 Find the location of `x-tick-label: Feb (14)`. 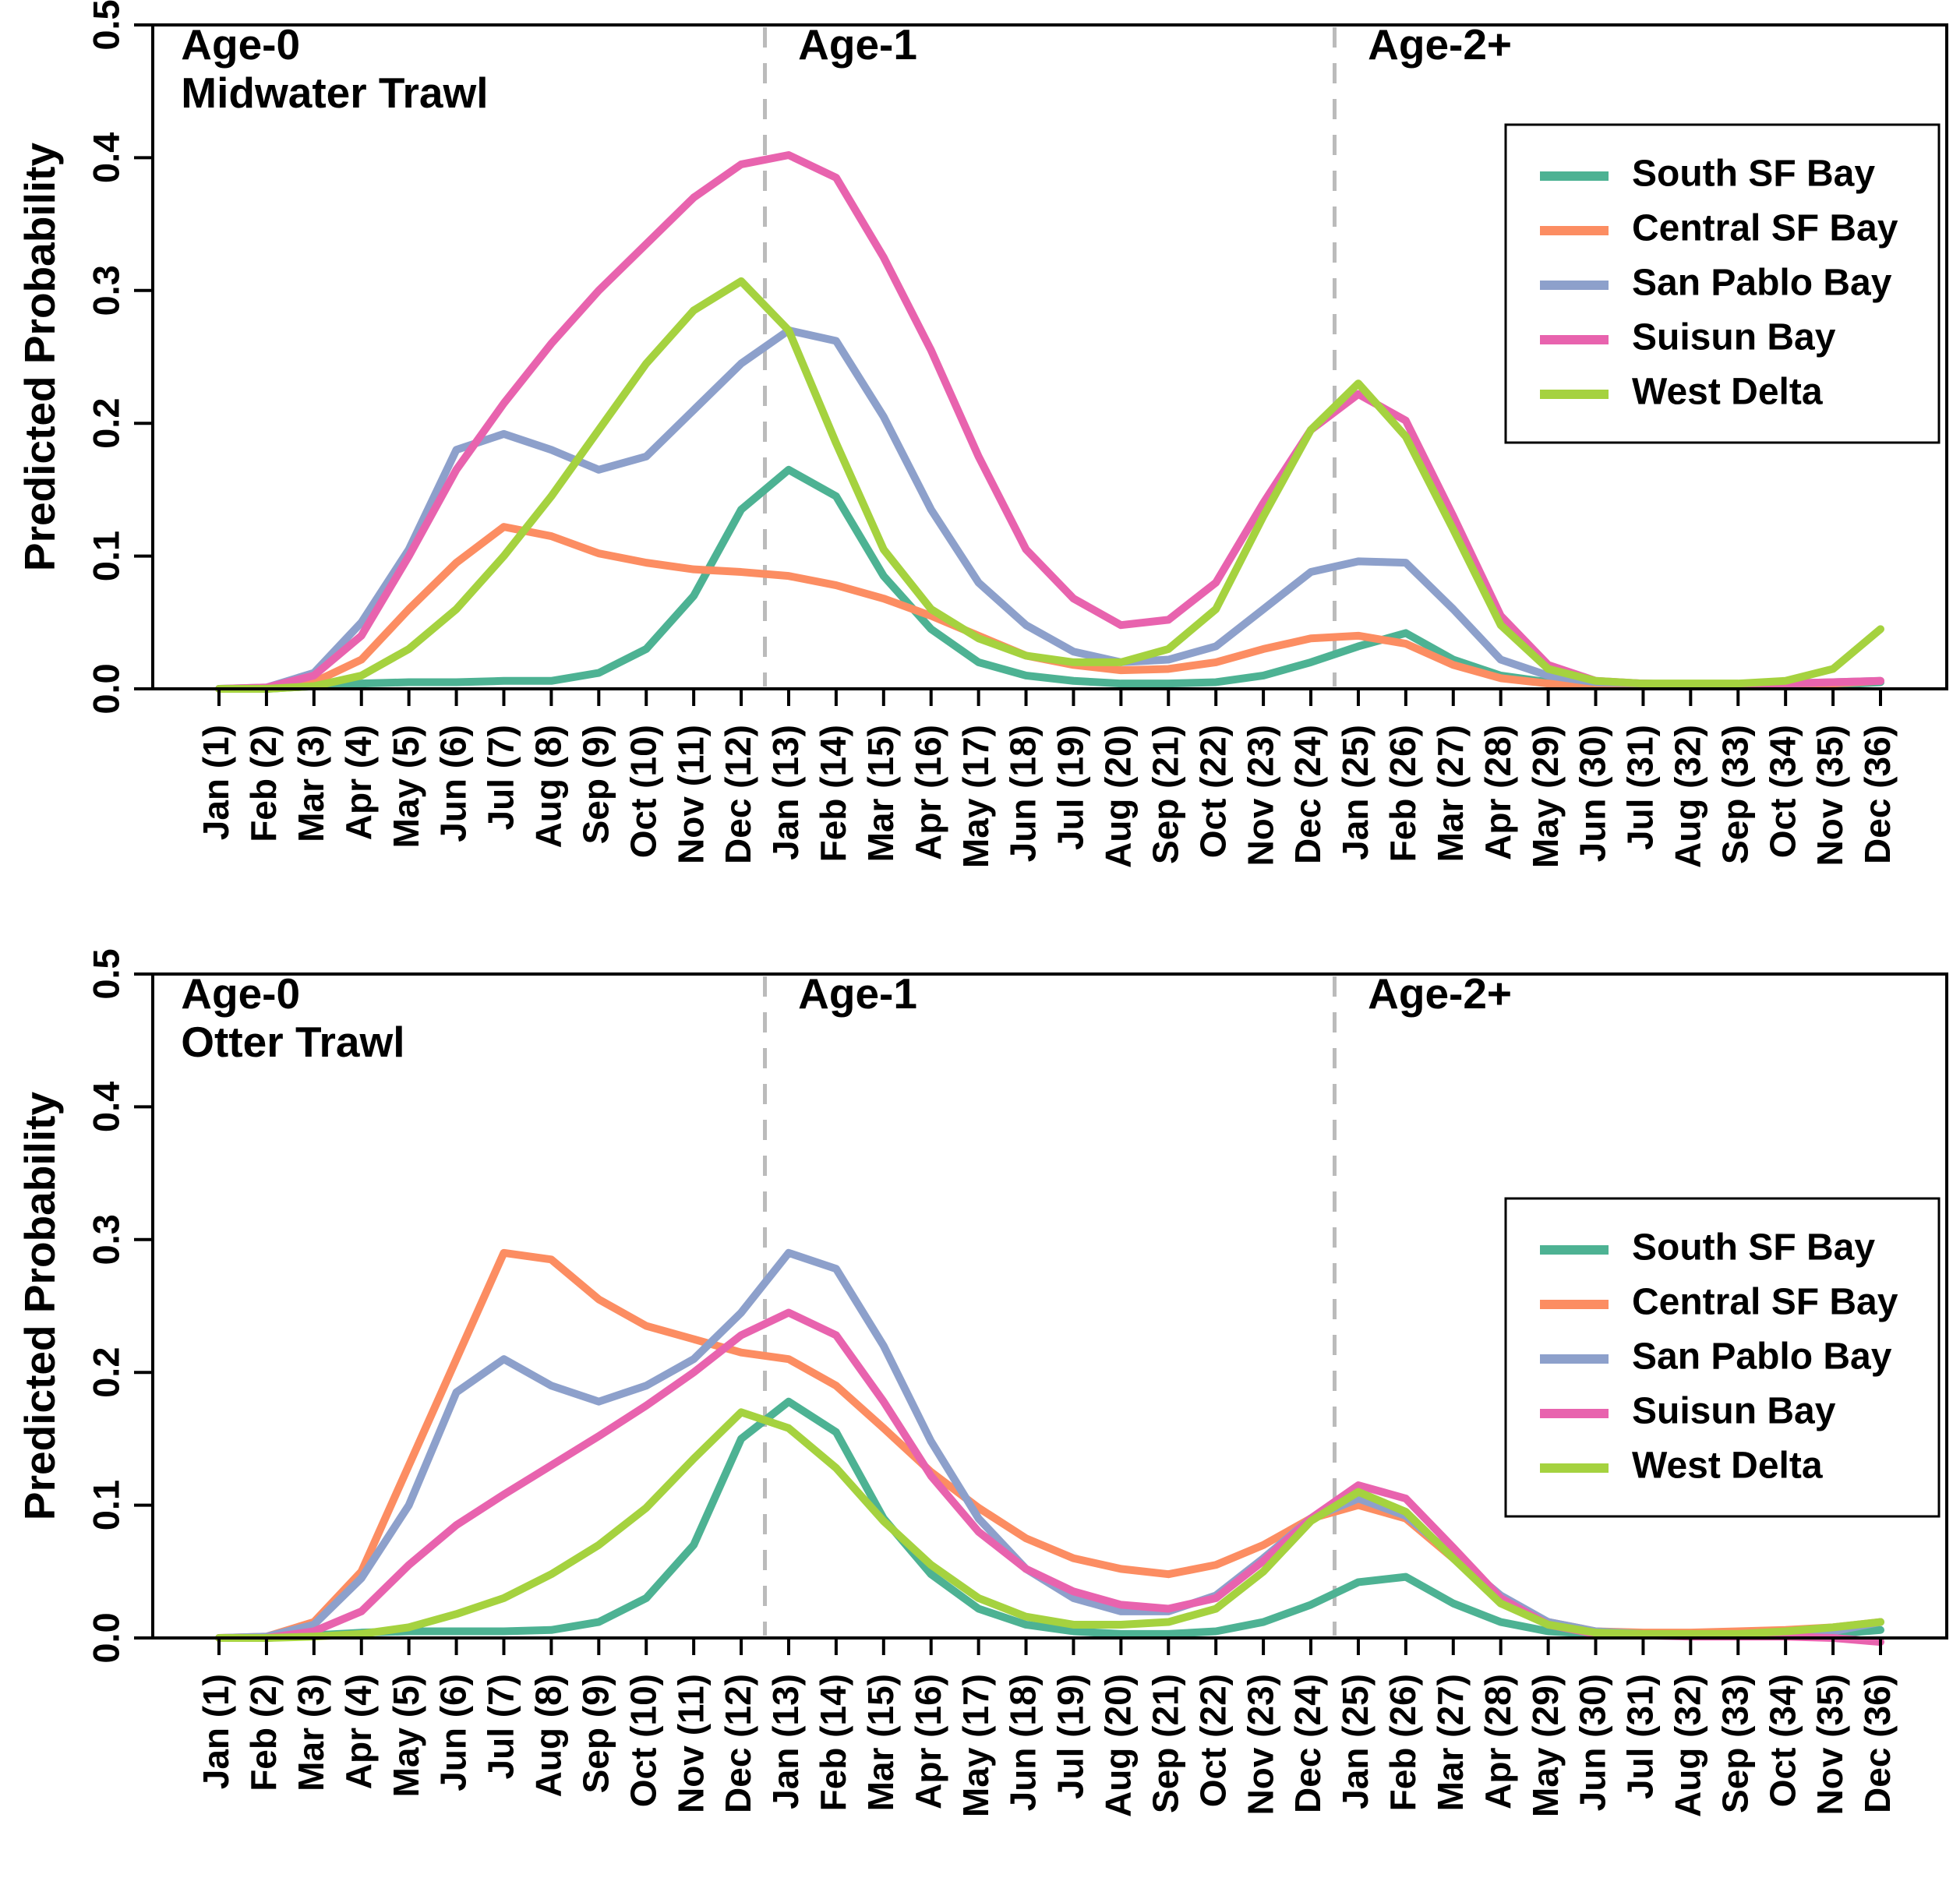

x-tick-label: Feb (14) is located at coordinates (833, 793).